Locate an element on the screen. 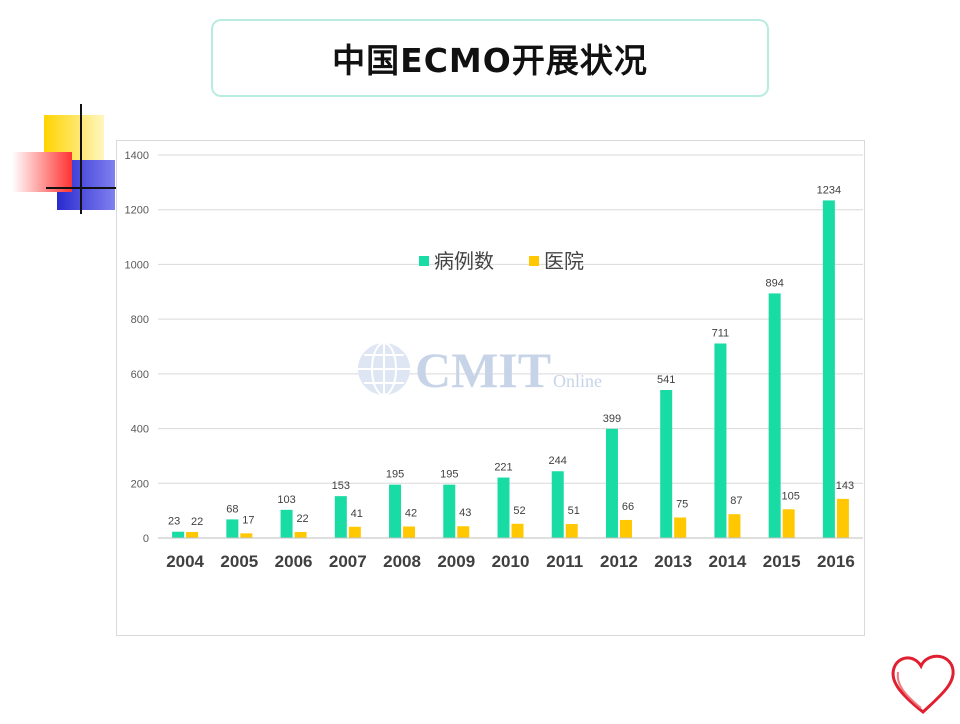 This screenshot has height=724, width=960. x-tick-label: 2014 is located at coordinates (728, 561).